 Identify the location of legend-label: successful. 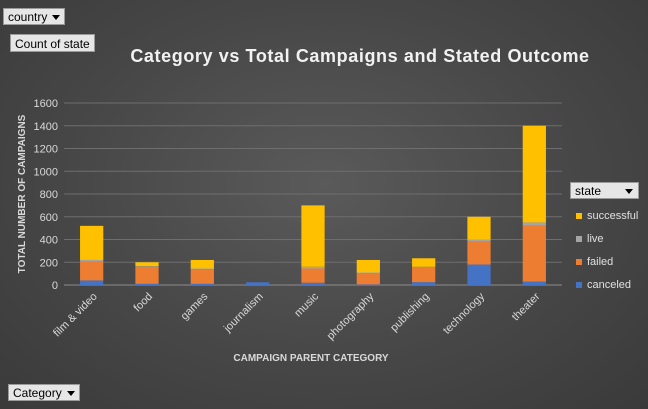
(613, 215).